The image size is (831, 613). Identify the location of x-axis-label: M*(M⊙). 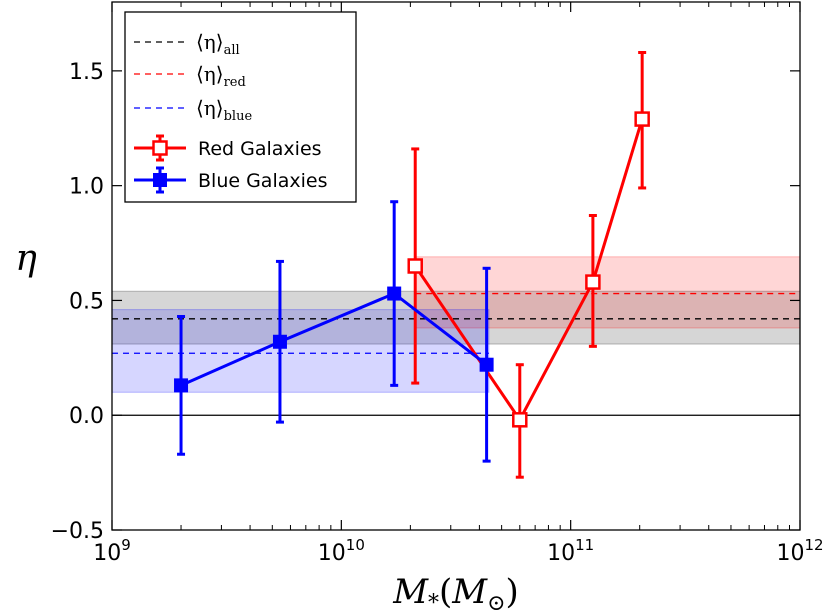
(455, 592).